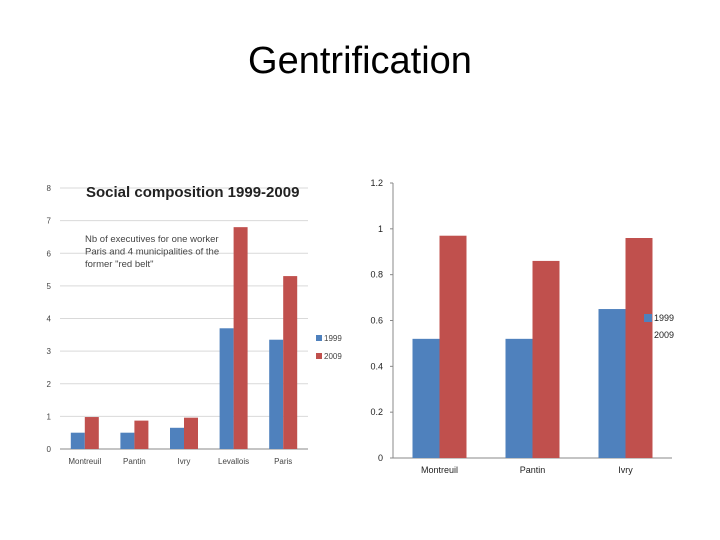 This screenshot has height=540, width=720. What do you see at coordinates (49, 253) in the screenshot?
I see `left-y-tick-label: 6` at bounding box center [49, 253].